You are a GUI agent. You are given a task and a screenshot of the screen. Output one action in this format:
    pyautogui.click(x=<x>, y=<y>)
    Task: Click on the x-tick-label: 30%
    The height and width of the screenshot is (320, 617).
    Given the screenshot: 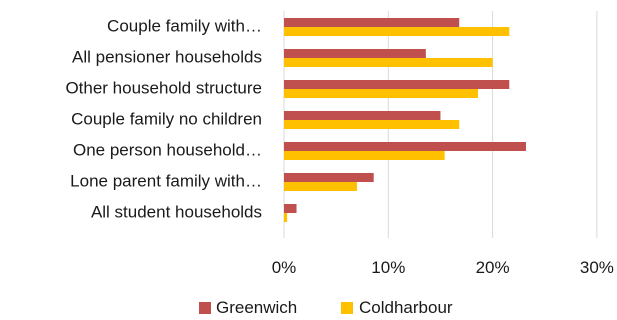 What is the action you would take?
    pyautogui.click(x=597, y=267)
    